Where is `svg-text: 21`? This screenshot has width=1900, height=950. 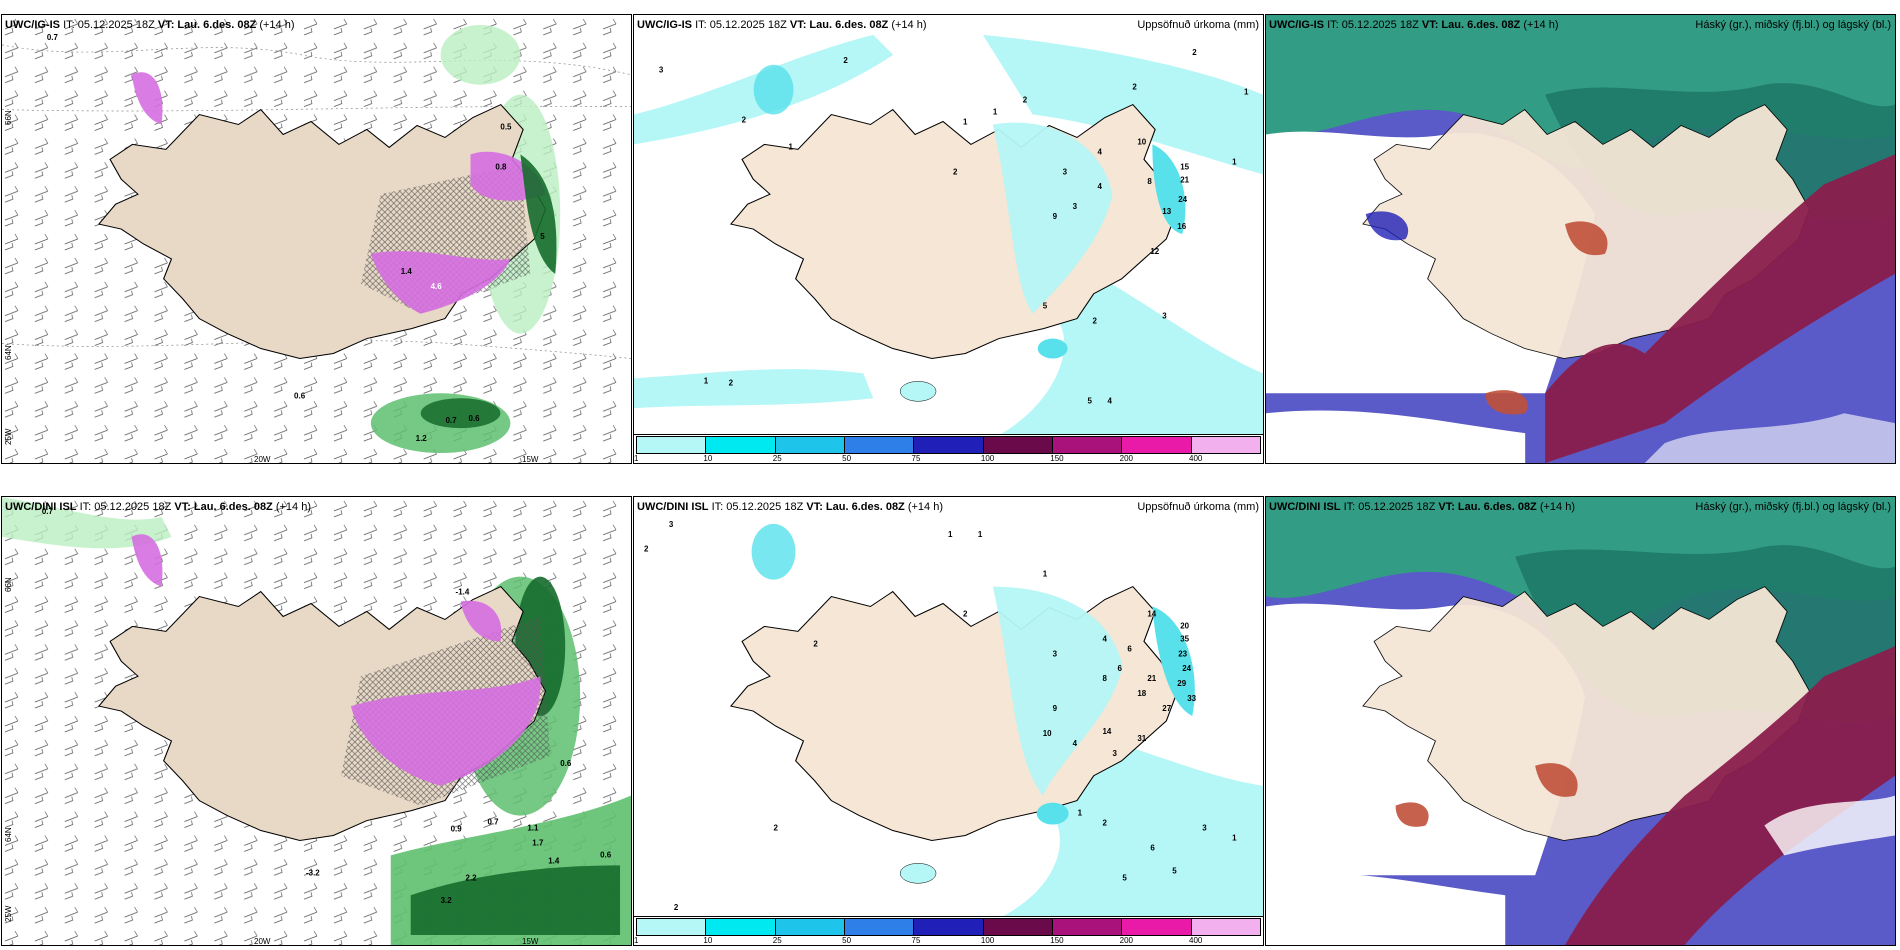 svg-text: 21 is located at coordinates (1184, 179).